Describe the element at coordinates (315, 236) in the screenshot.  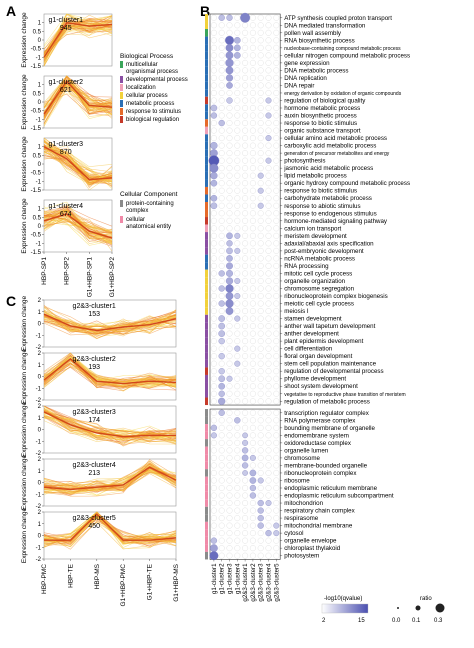
I see `term-label: meristem development` at that location.